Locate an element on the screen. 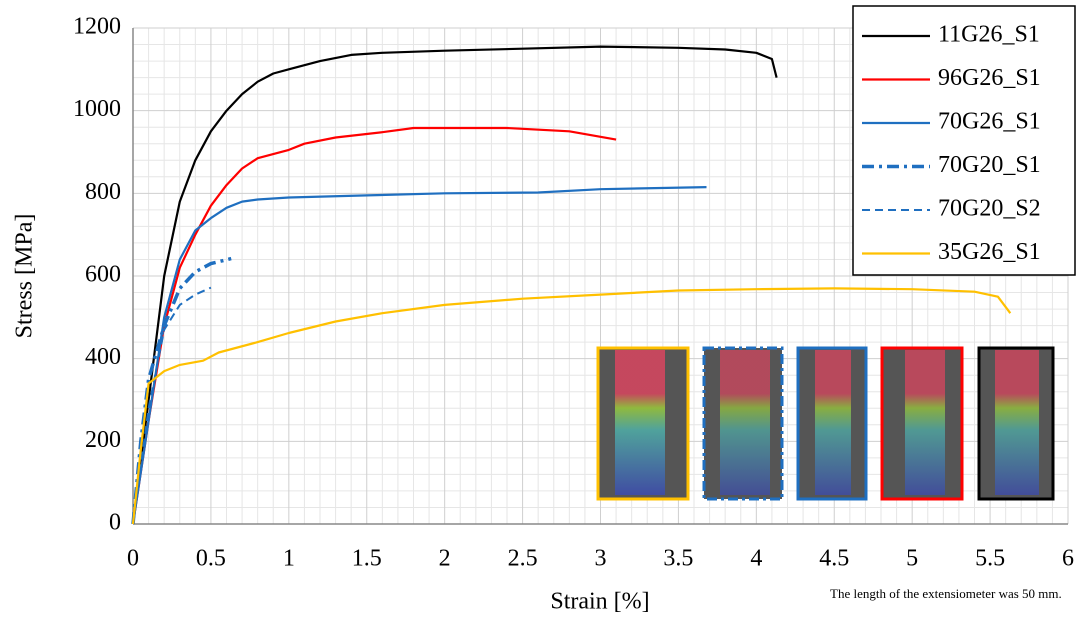 The width and height of the screenshot is (1084, 626). y-tick-label: 400 is located at coordinates (103, 357).